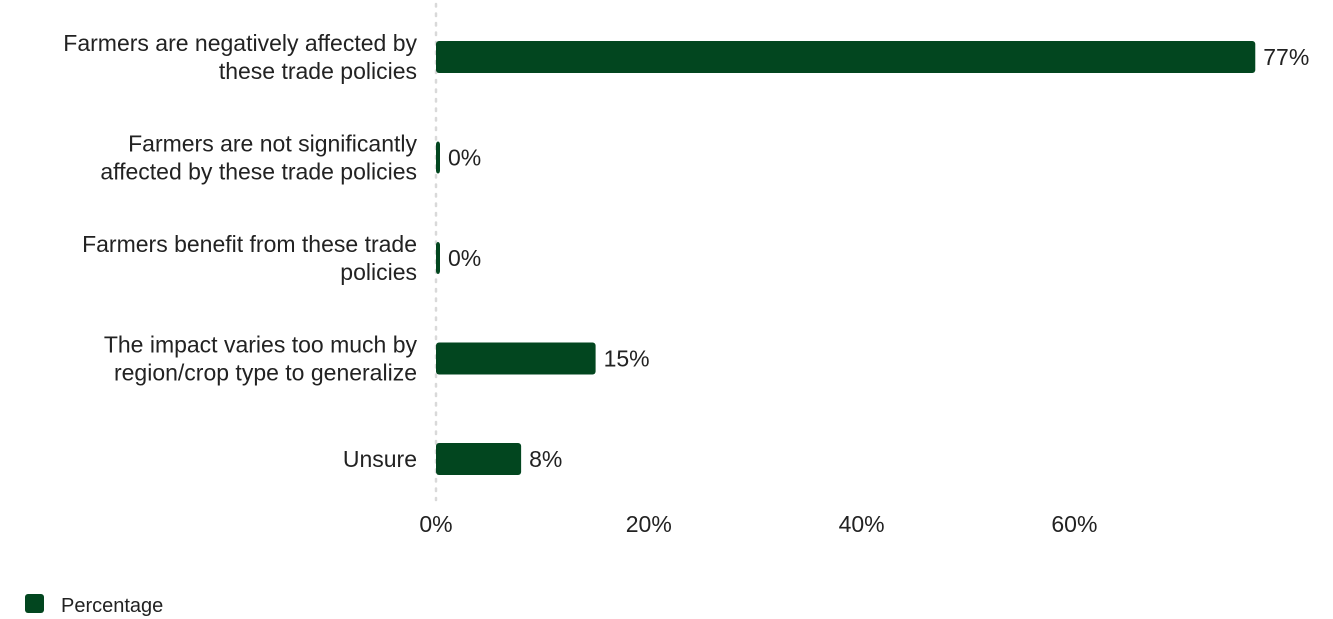  What do you see at coordinates (112, 606) in the screenshot?
I see `legend-label-percentage: Percentage` at bounding box center [112, 606].